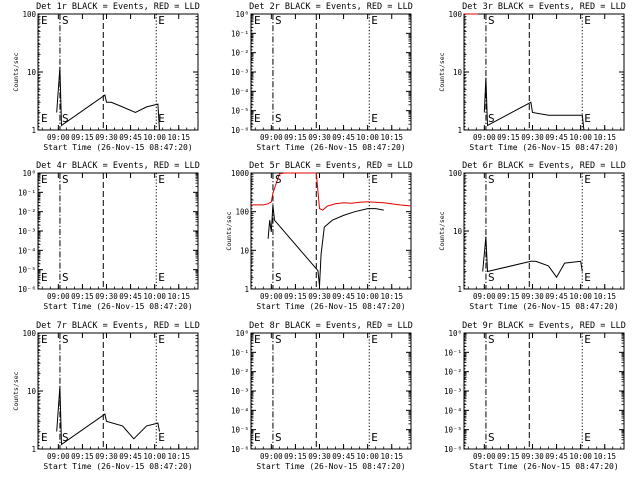 The height and width of the screenshot is (480, 640). What do you see at coordinates (240, 173) in the screenshot?
I see `y-tick-label: 1000` at bounding box center [240, 173].